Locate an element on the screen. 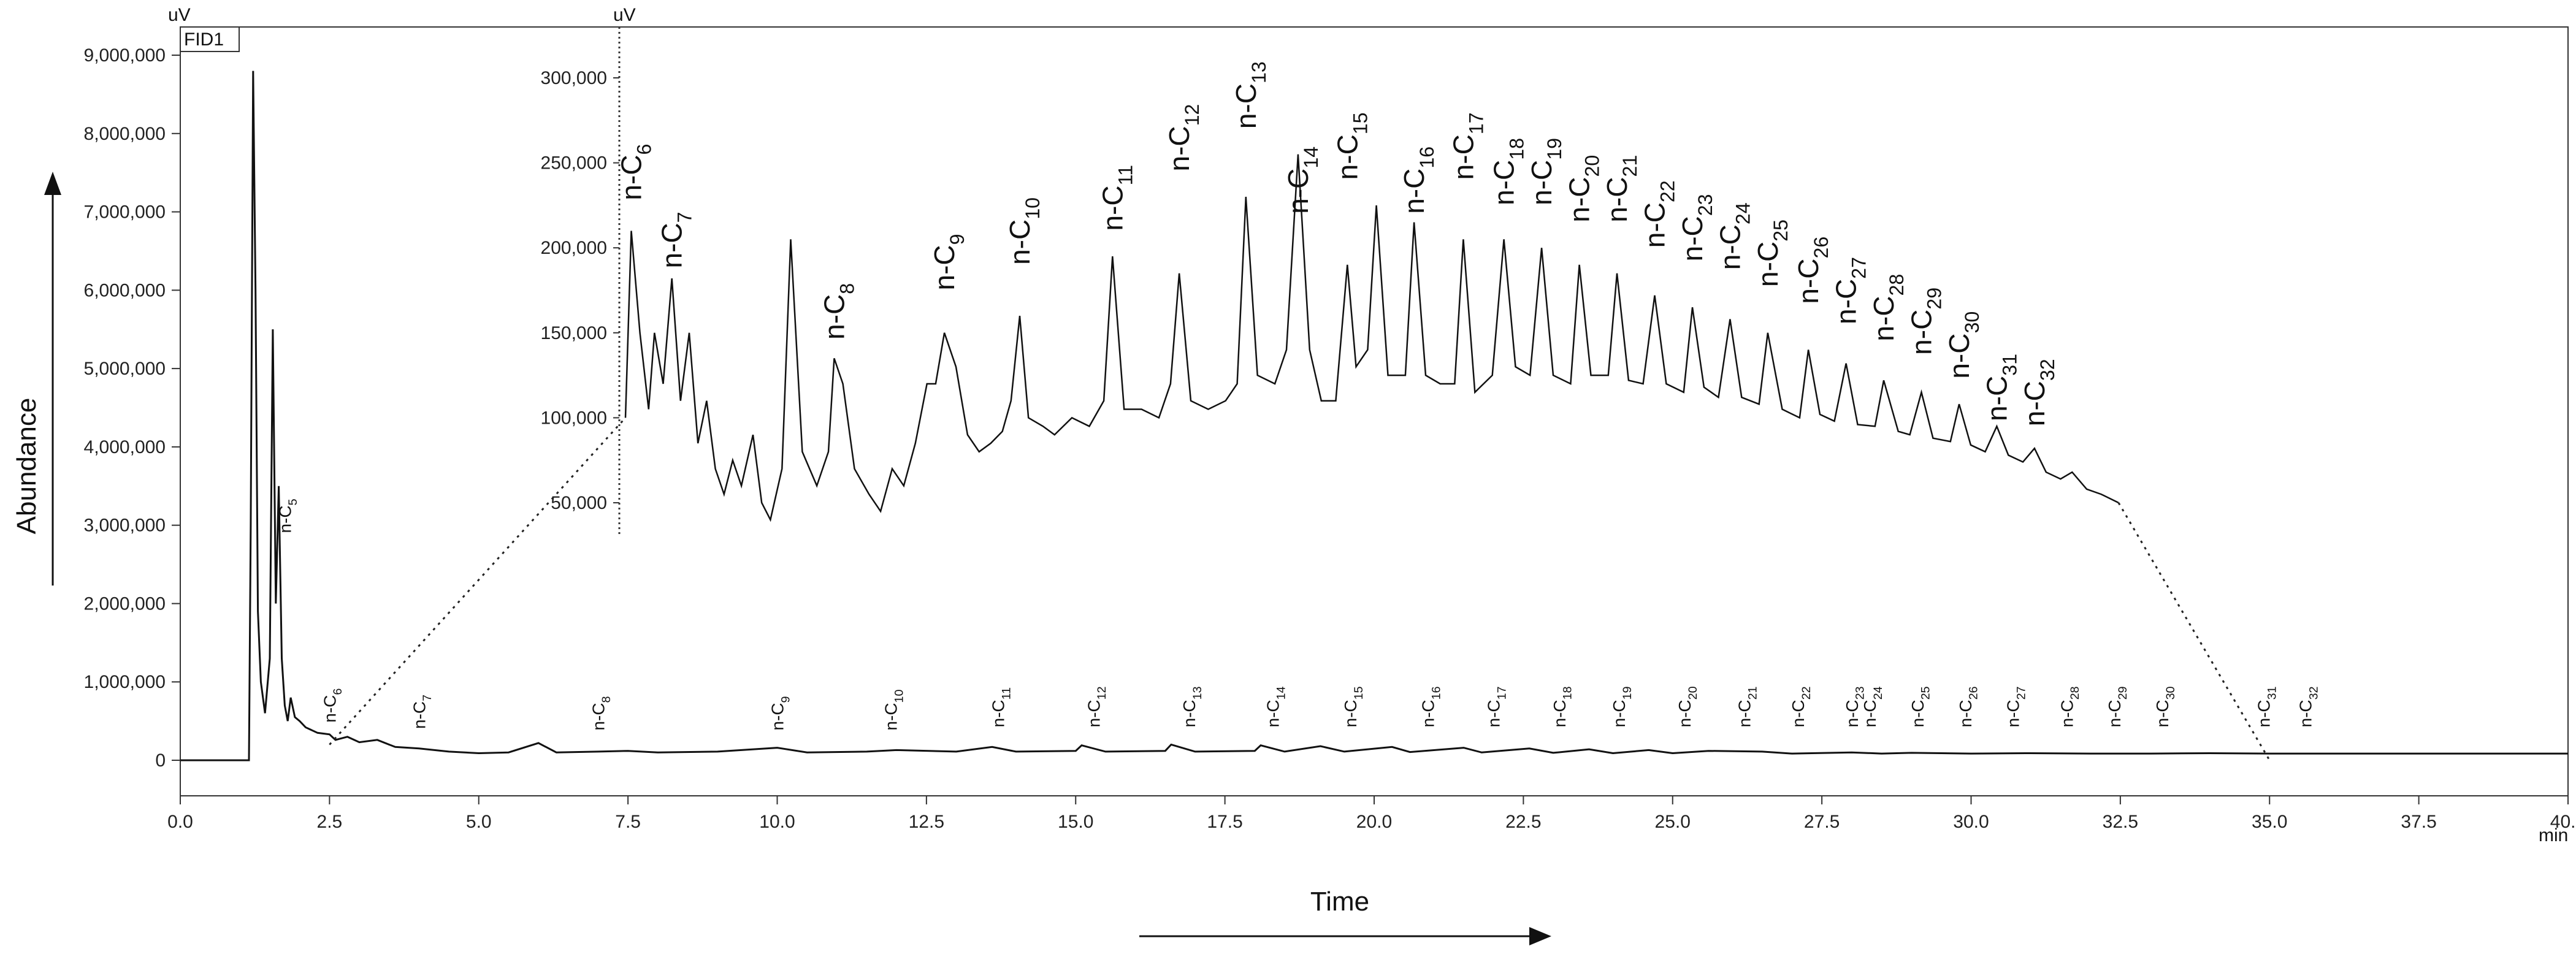 This screenshot has width=2576, height=954. x-tick-label: 22.5 is located at coordinates (1523, 822).